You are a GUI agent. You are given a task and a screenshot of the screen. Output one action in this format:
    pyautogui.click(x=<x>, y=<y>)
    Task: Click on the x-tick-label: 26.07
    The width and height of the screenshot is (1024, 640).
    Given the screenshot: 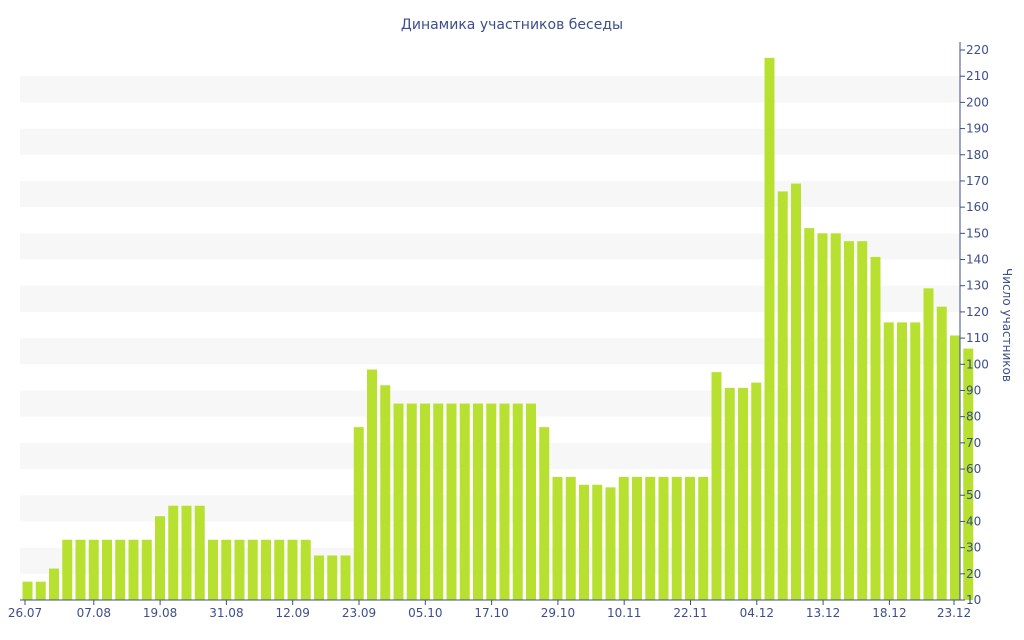 What is the action you would take?
    pyautogui.click(x=25, y=613)
    